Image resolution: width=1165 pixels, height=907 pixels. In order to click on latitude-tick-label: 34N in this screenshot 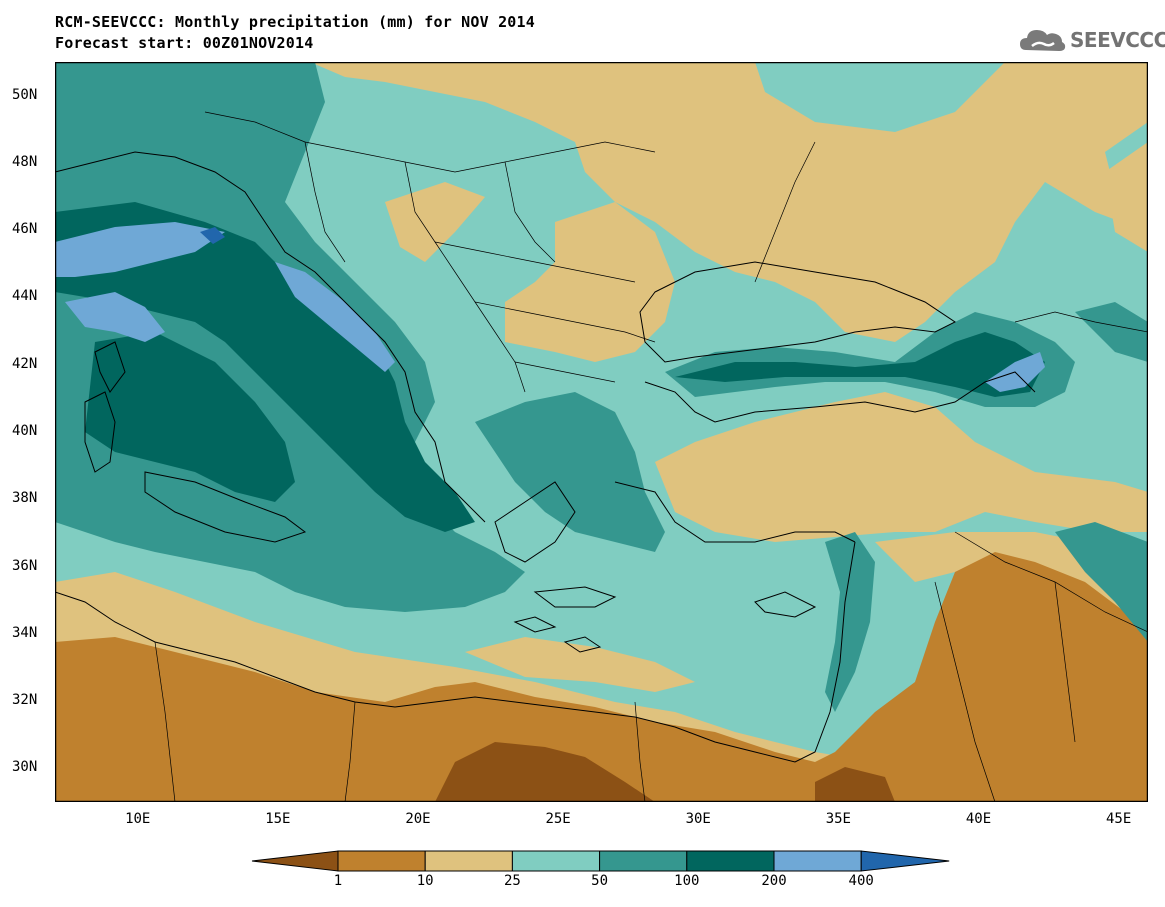, I will do `click(25, 632)`.